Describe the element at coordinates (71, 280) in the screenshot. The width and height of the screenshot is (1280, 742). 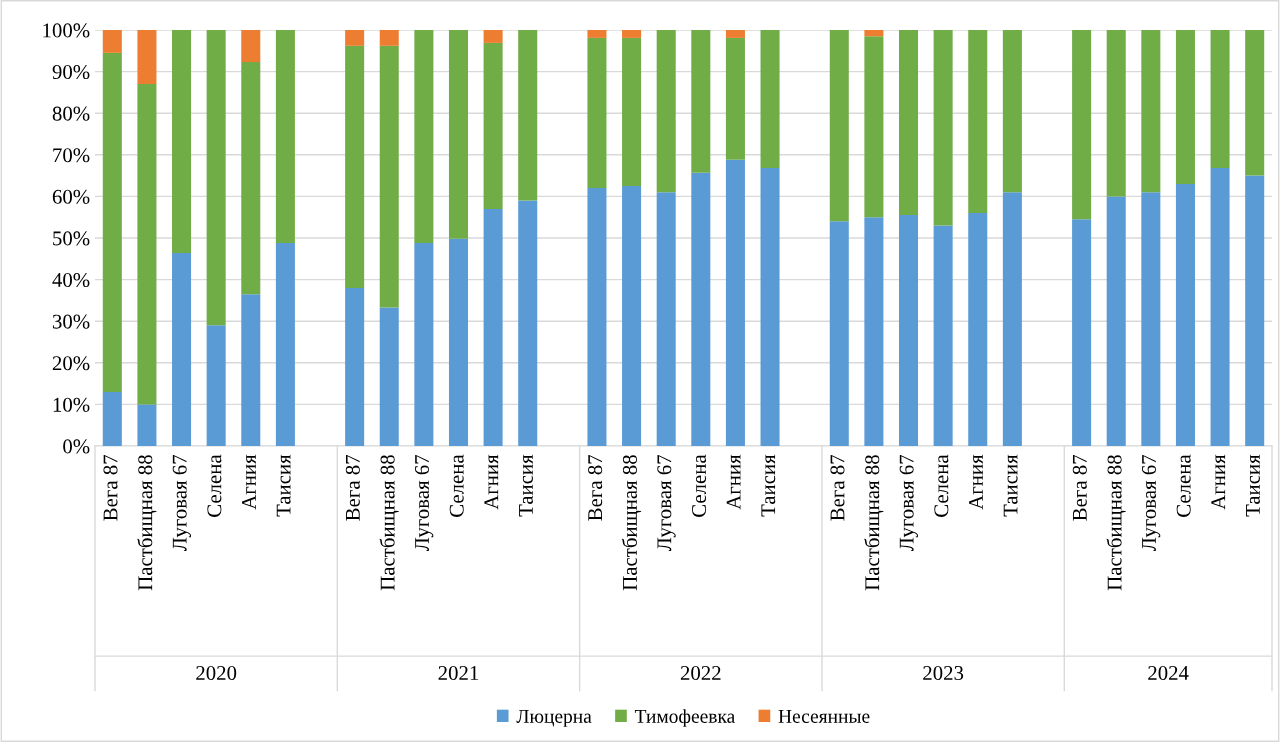
I see `y-tick-label: 40%` at that location.